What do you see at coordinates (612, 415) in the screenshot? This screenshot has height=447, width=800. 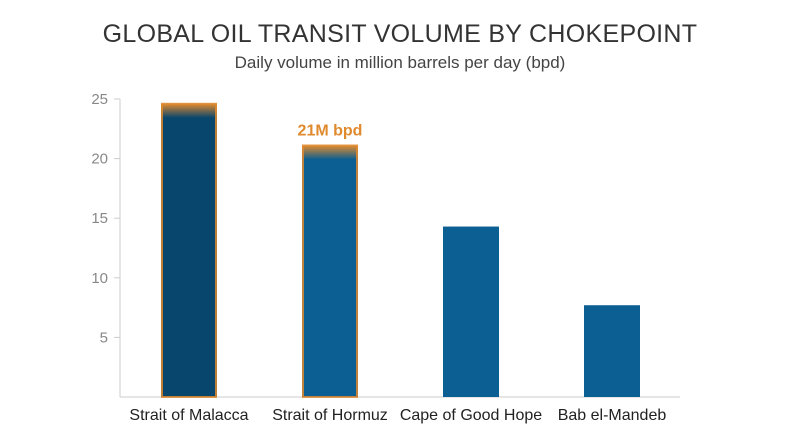 I see `x-category-label: Bab el-Mandeb` at bounding box center [612, 415].